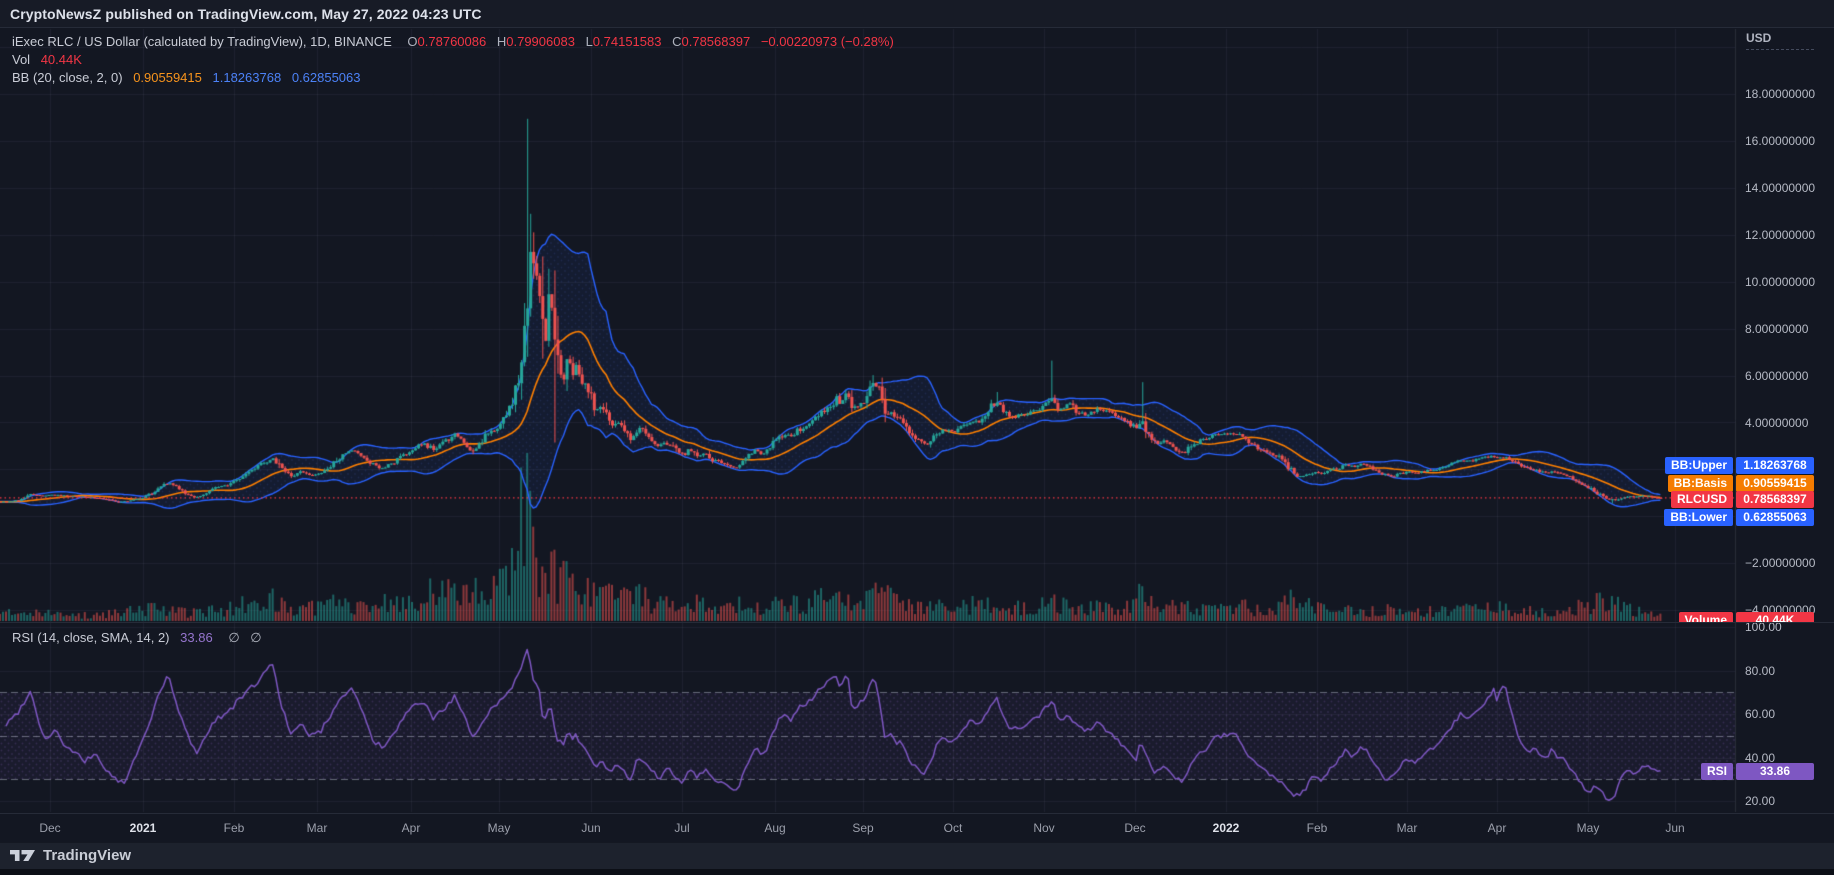 The width and height of the screenshot is (1834, 875). I want to click on low-value: 0.74151583, so click(627, 41).